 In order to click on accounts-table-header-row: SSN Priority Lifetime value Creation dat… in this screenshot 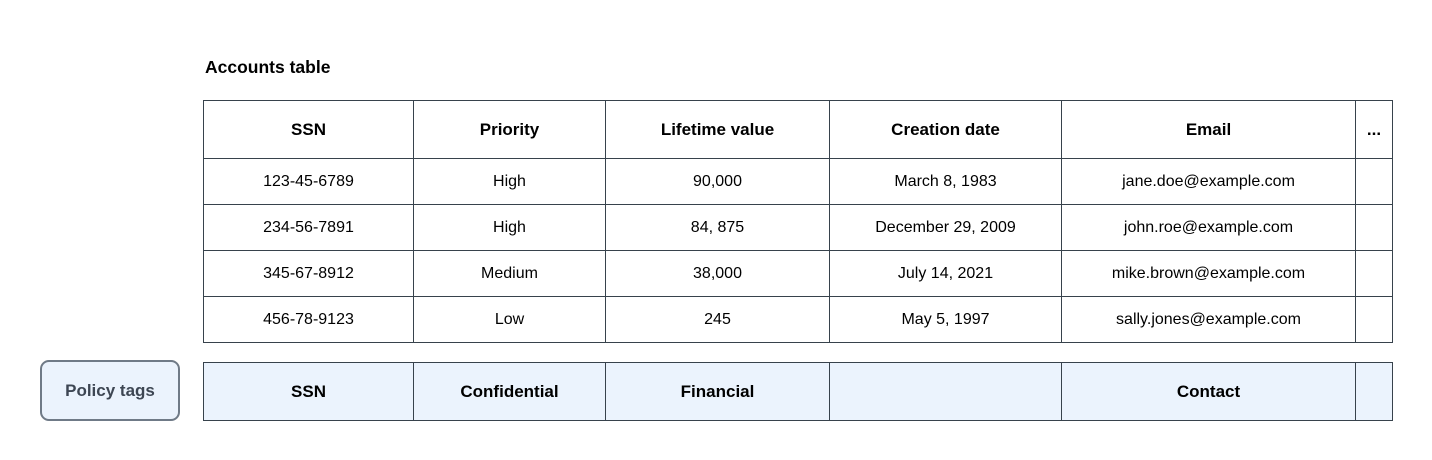, I will do `click(798, 129)`.